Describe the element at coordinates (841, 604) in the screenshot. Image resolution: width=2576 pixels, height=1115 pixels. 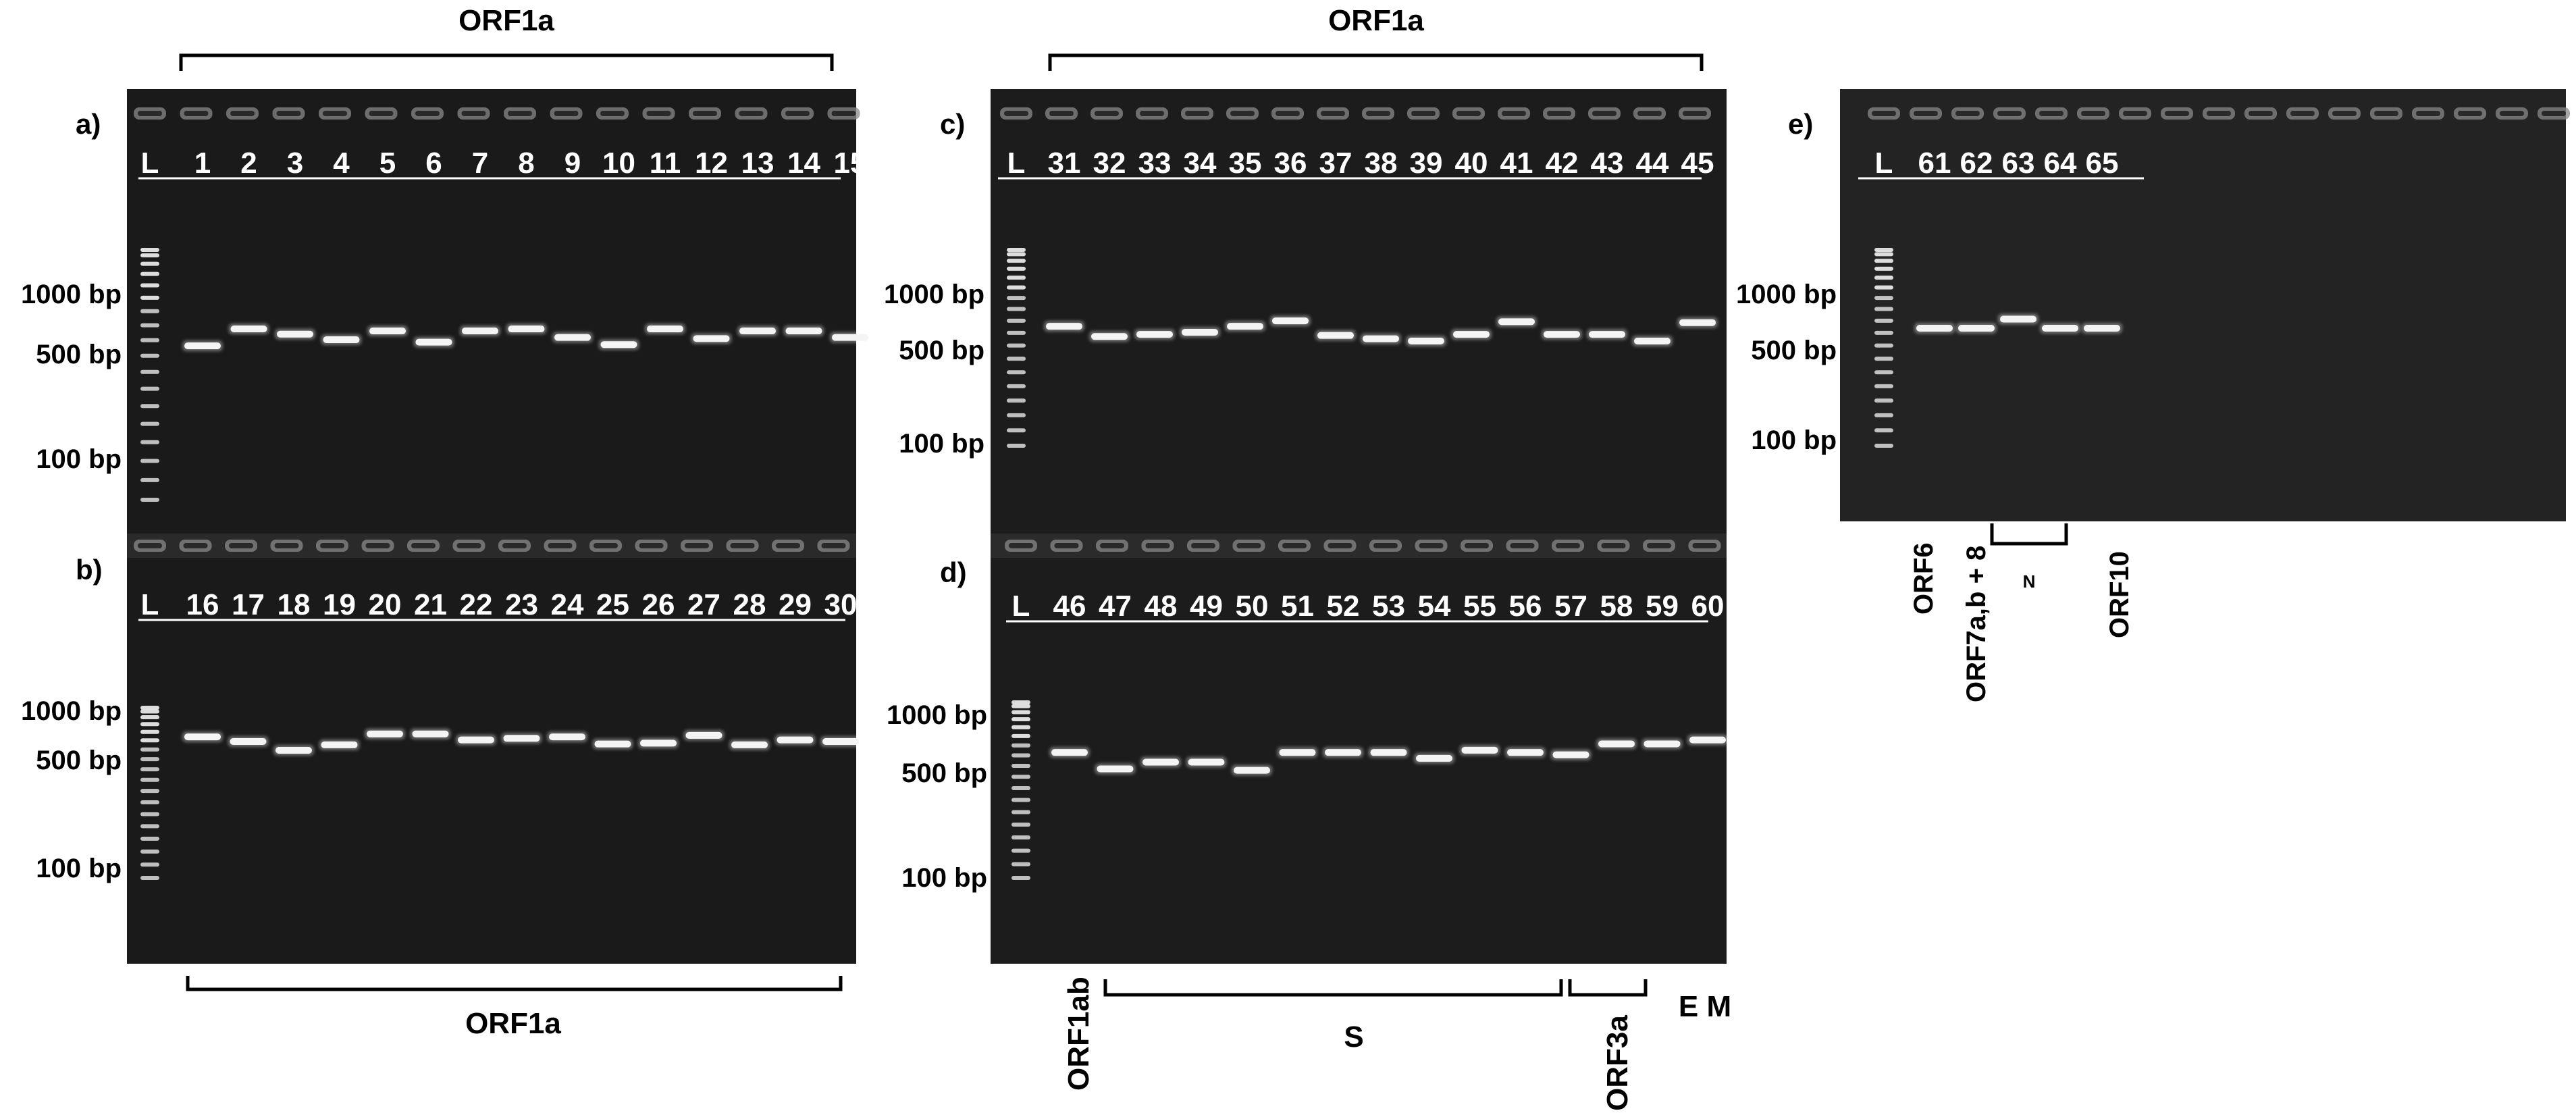
I see `lane-number-label: 30` at that location.